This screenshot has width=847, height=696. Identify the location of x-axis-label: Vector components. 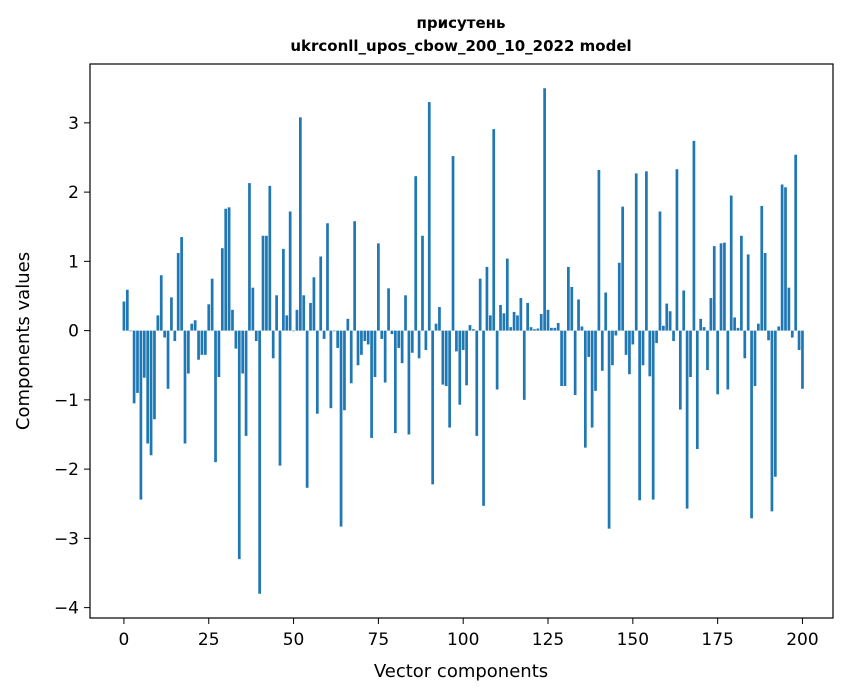
(461, 671).